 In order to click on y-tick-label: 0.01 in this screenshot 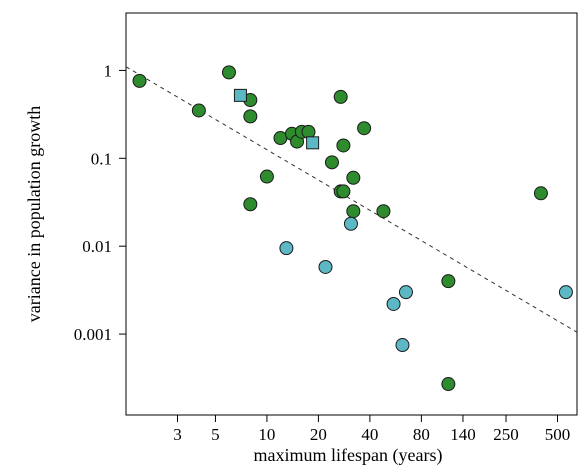, I will do `click(97, 246)`.